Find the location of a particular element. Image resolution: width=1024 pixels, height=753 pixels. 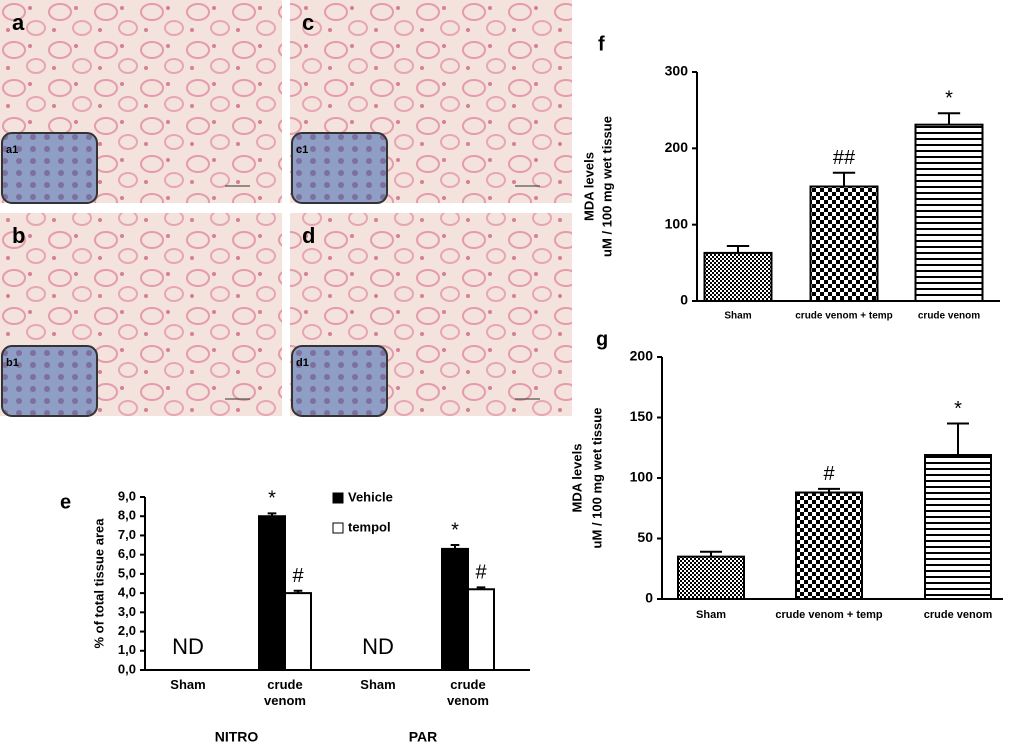

y-tick-label: 4,0 is located at coordinates (127, 592).